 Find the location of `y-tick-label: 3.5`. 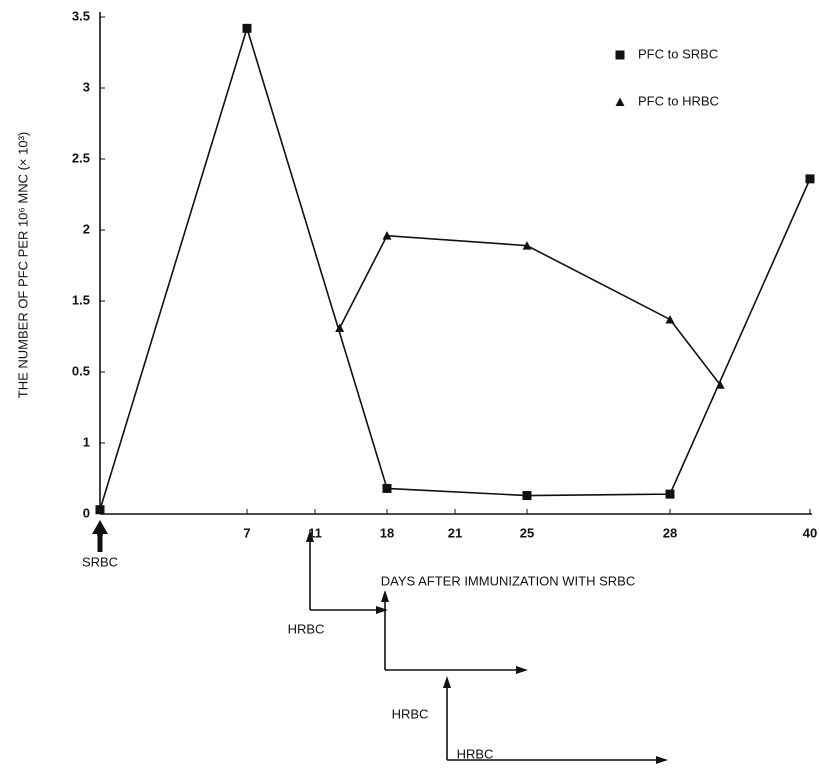

y-tick-label: 3.5 is located at coordinates (81, 15).